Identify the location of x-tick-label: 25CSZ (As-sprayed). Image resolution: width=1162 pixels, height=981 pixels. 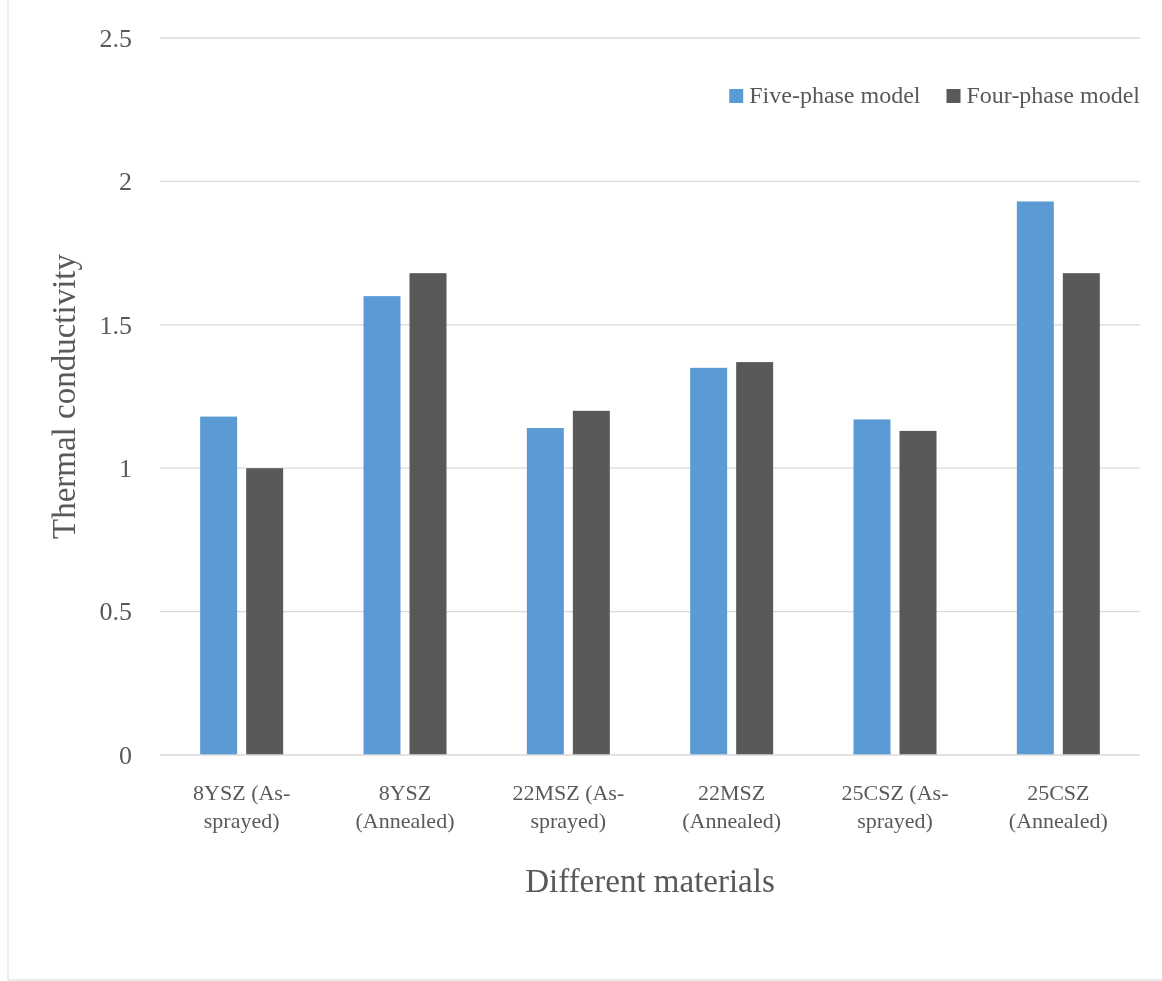
(895, 806).